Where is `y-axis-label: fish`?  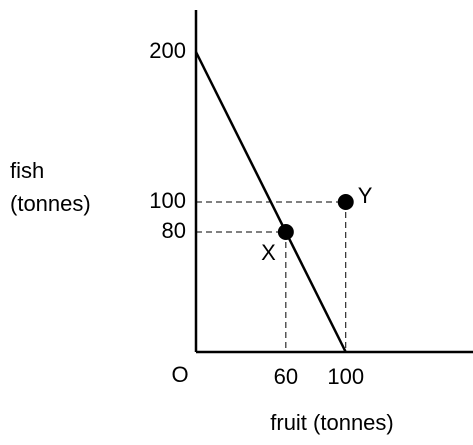 y-axis-label: fish is located at coordinates (27, 170).